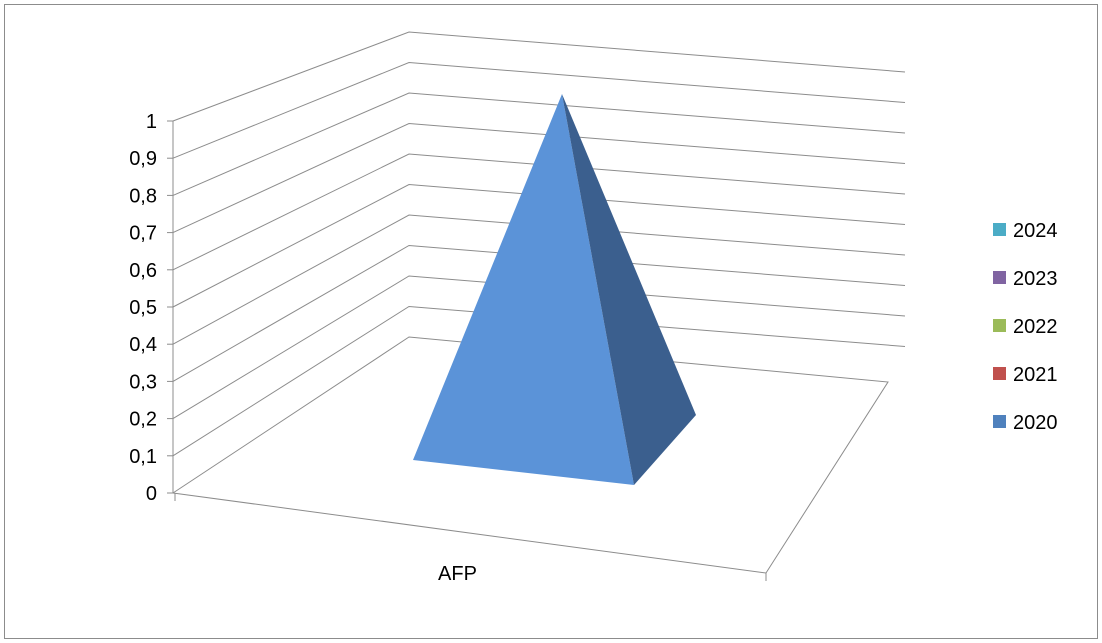 This screenshot has height=643, width=1102. Describe the element at coordinates (143, 159) in the screenshot. I see `y-tick-label: 0,9` at that location.